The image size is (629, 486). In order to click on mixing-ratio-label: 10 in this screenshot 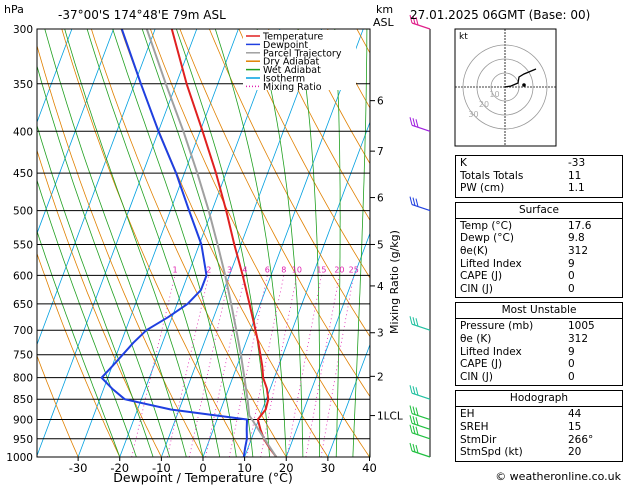, I will do `click(297, 269)`.